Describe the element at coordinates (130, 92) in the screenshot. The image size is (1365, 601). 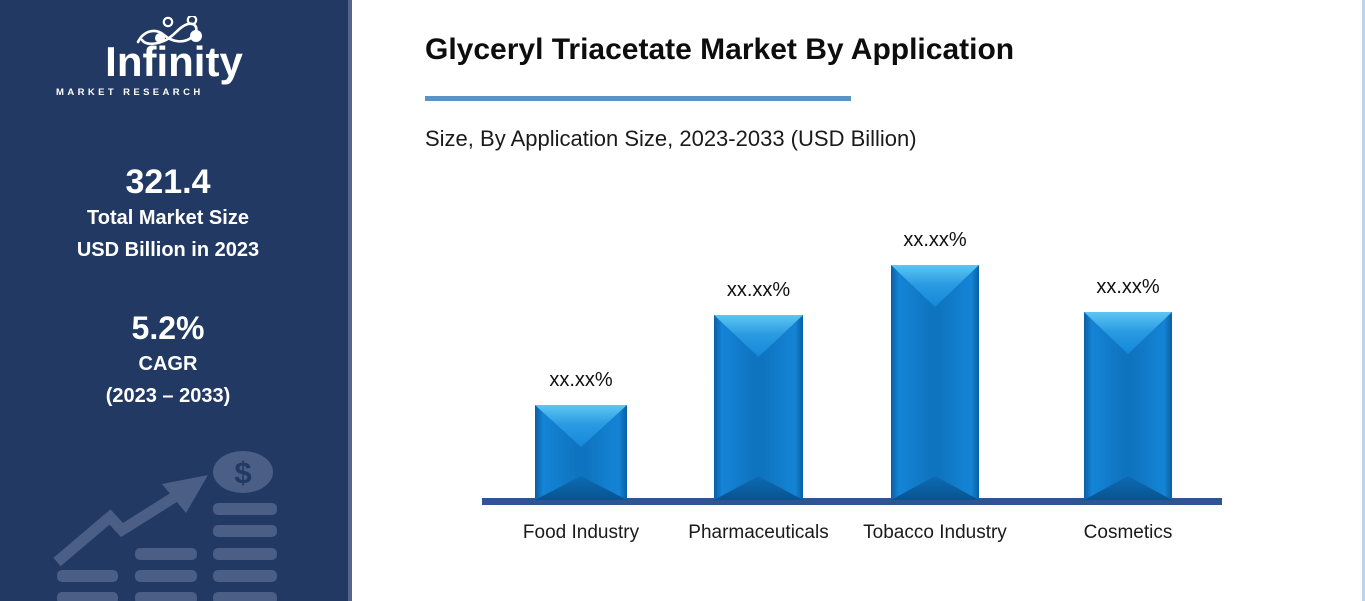
I see `brand-tagline: MARKET RESEARCH` at that location.